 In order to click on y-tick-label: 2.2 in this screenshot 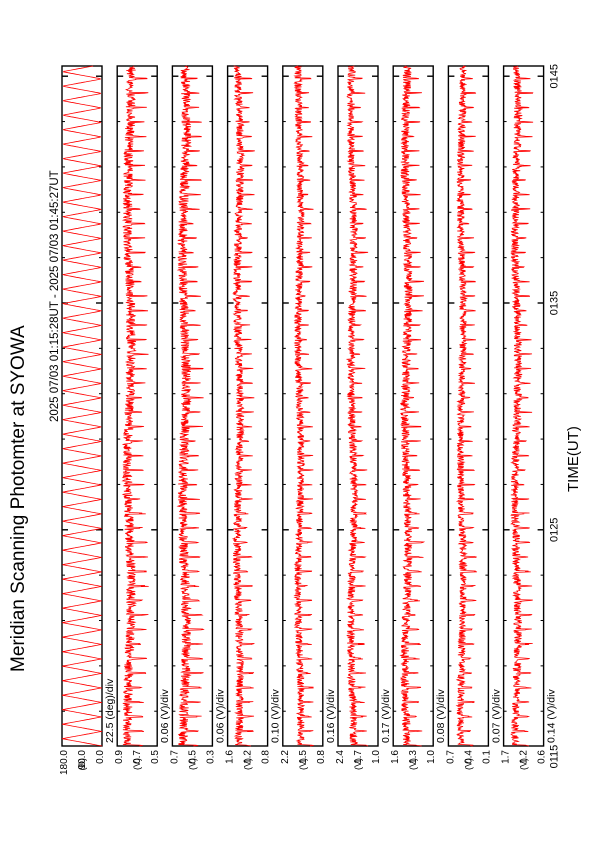, I will do `click(285, 757)`.